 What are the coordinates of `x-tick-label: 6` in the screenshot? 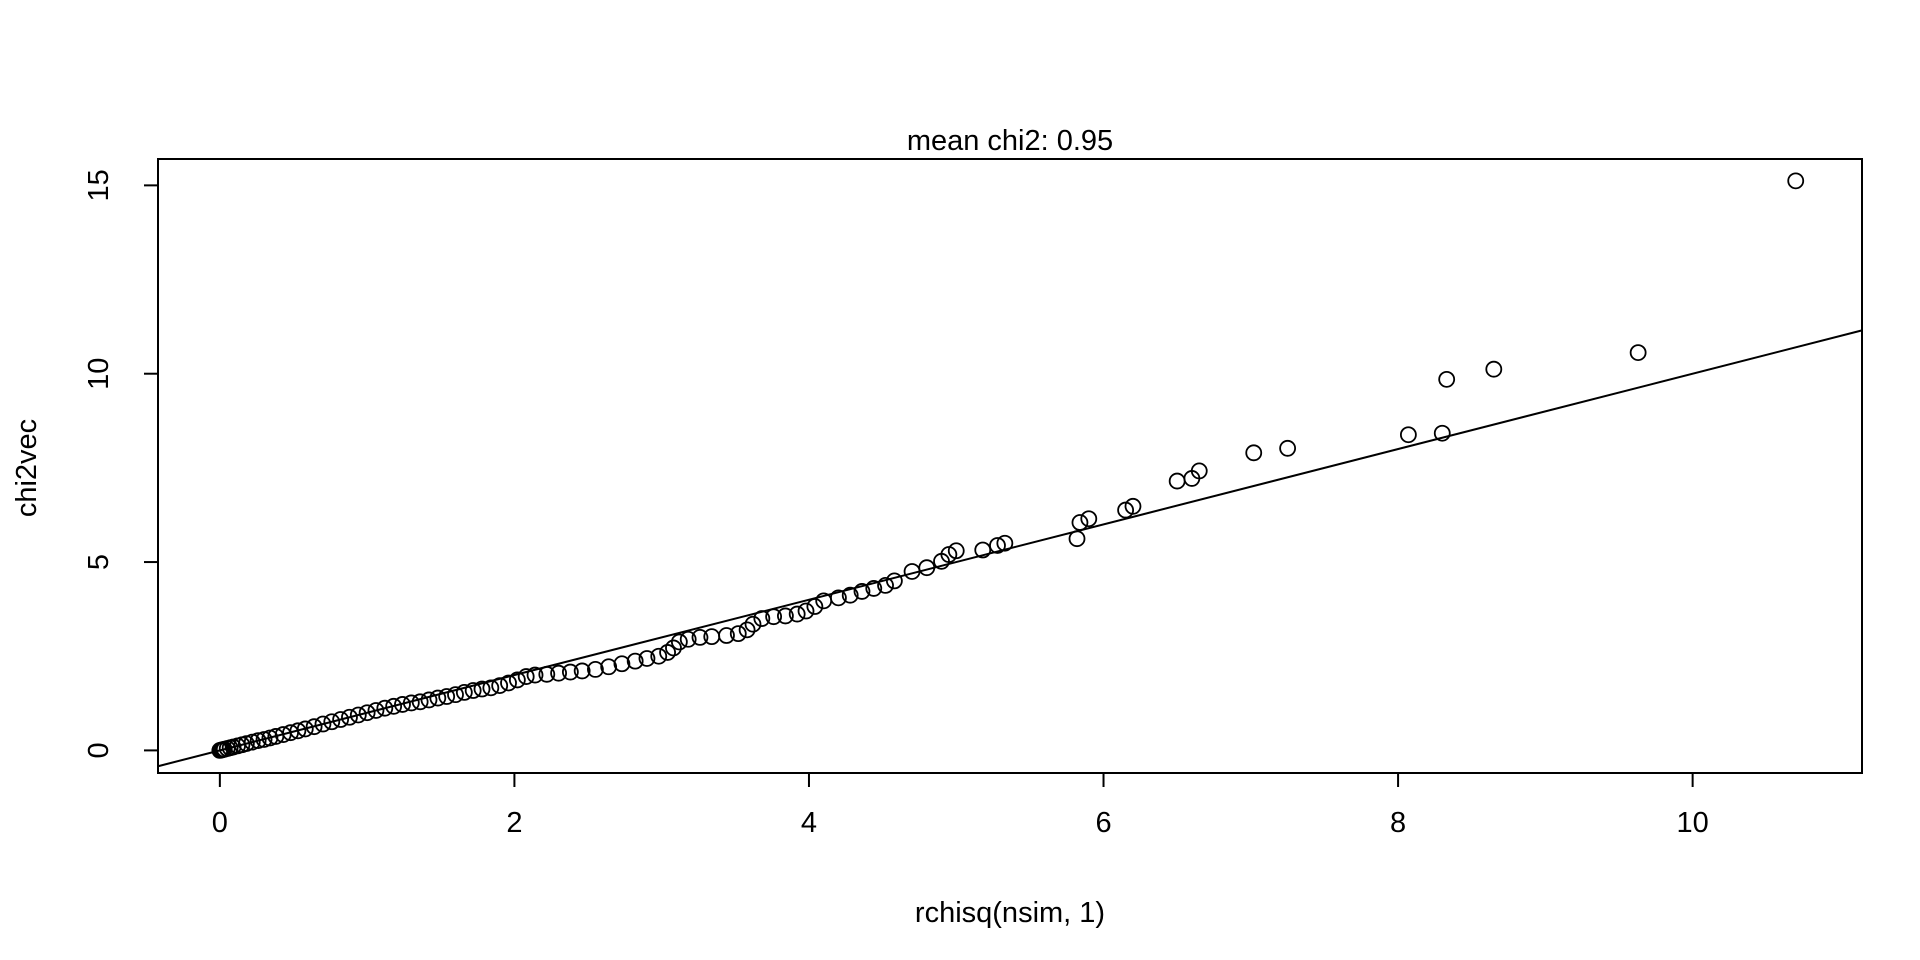 It's located at (1103, 823).